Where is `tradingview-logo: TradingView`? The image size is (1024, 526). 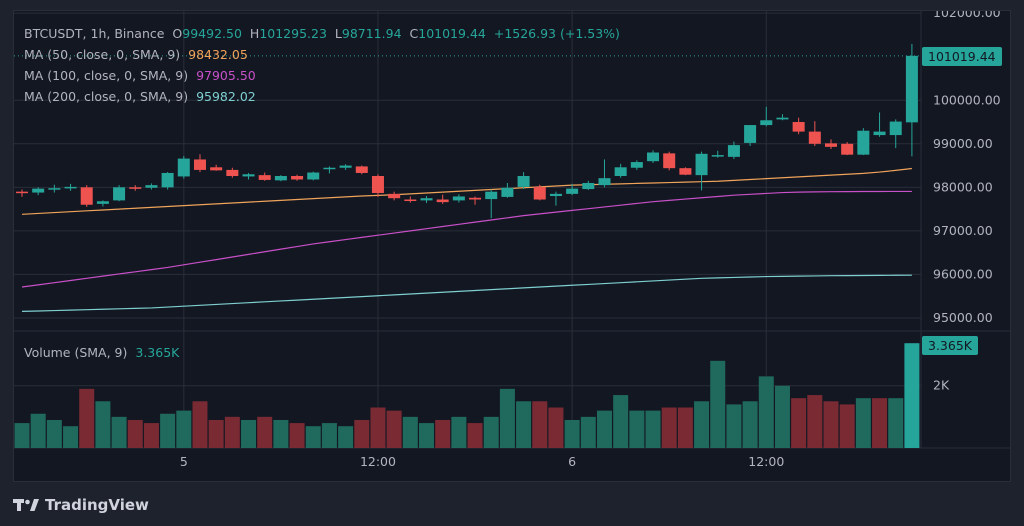 tradingview-logo: TradingView is located at coordinates (81, 505).